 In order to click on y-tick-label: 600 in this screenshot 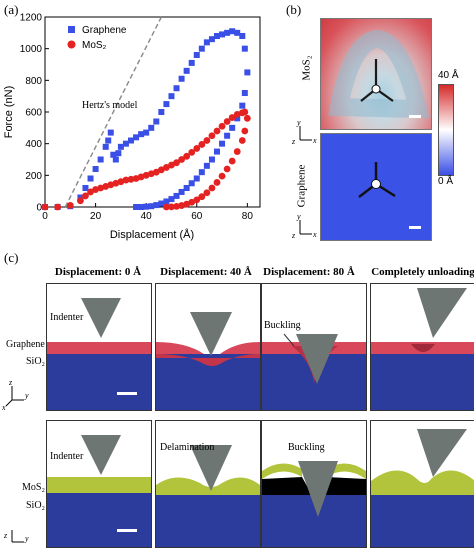, I will do `click(33, 113)`.